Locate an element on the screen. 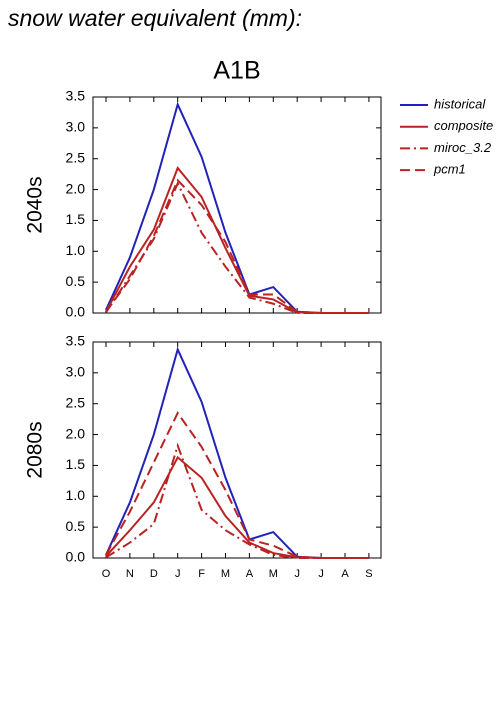 This screenshot has height=709, width=501. chart-title: snow water equivalent (mm): is located at coordinates (155, 18).